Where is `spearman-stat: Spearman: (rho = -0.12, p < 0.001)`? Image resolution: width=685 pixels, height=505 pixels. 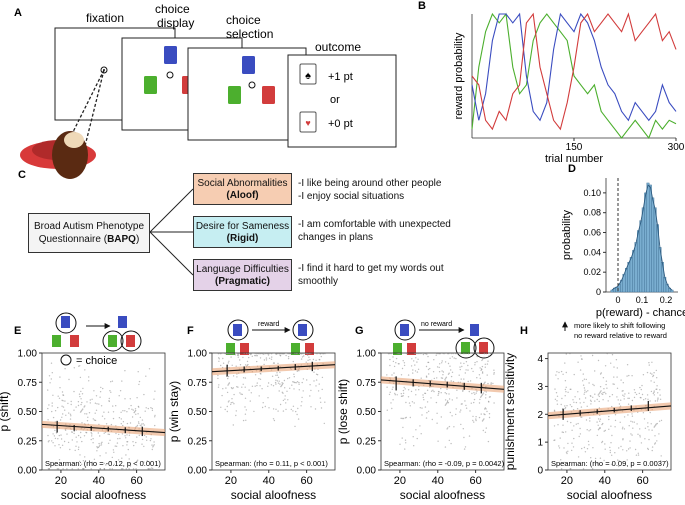 spearman-stat: Spearman: (rho = -0.12, p < 0.001) is located at coordinates (103, 463).